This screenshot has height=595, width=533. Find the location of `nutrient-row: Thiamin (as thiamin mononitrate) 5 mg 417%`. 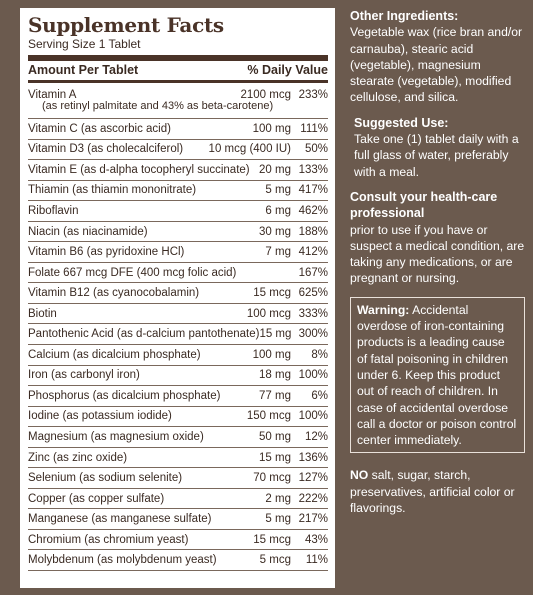

nutrient-row: Thiamin (as thiamin mononitrate) 5 mg 417% is located at coordinates (178, 191).